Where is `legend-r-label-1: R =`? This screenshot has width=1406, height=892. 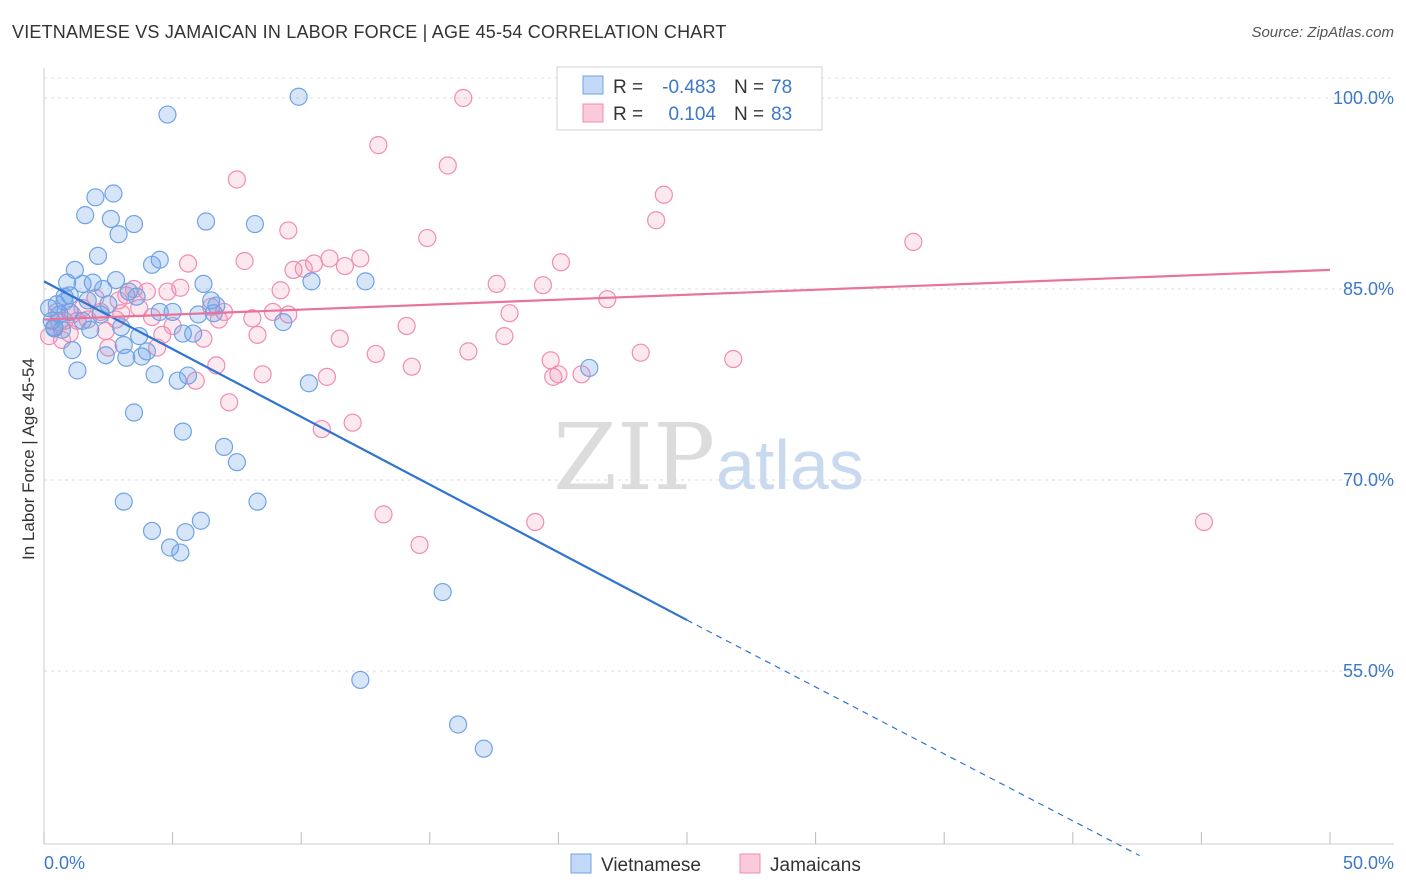
legend-r-label-1: R = is located at coordinates (628, 87).